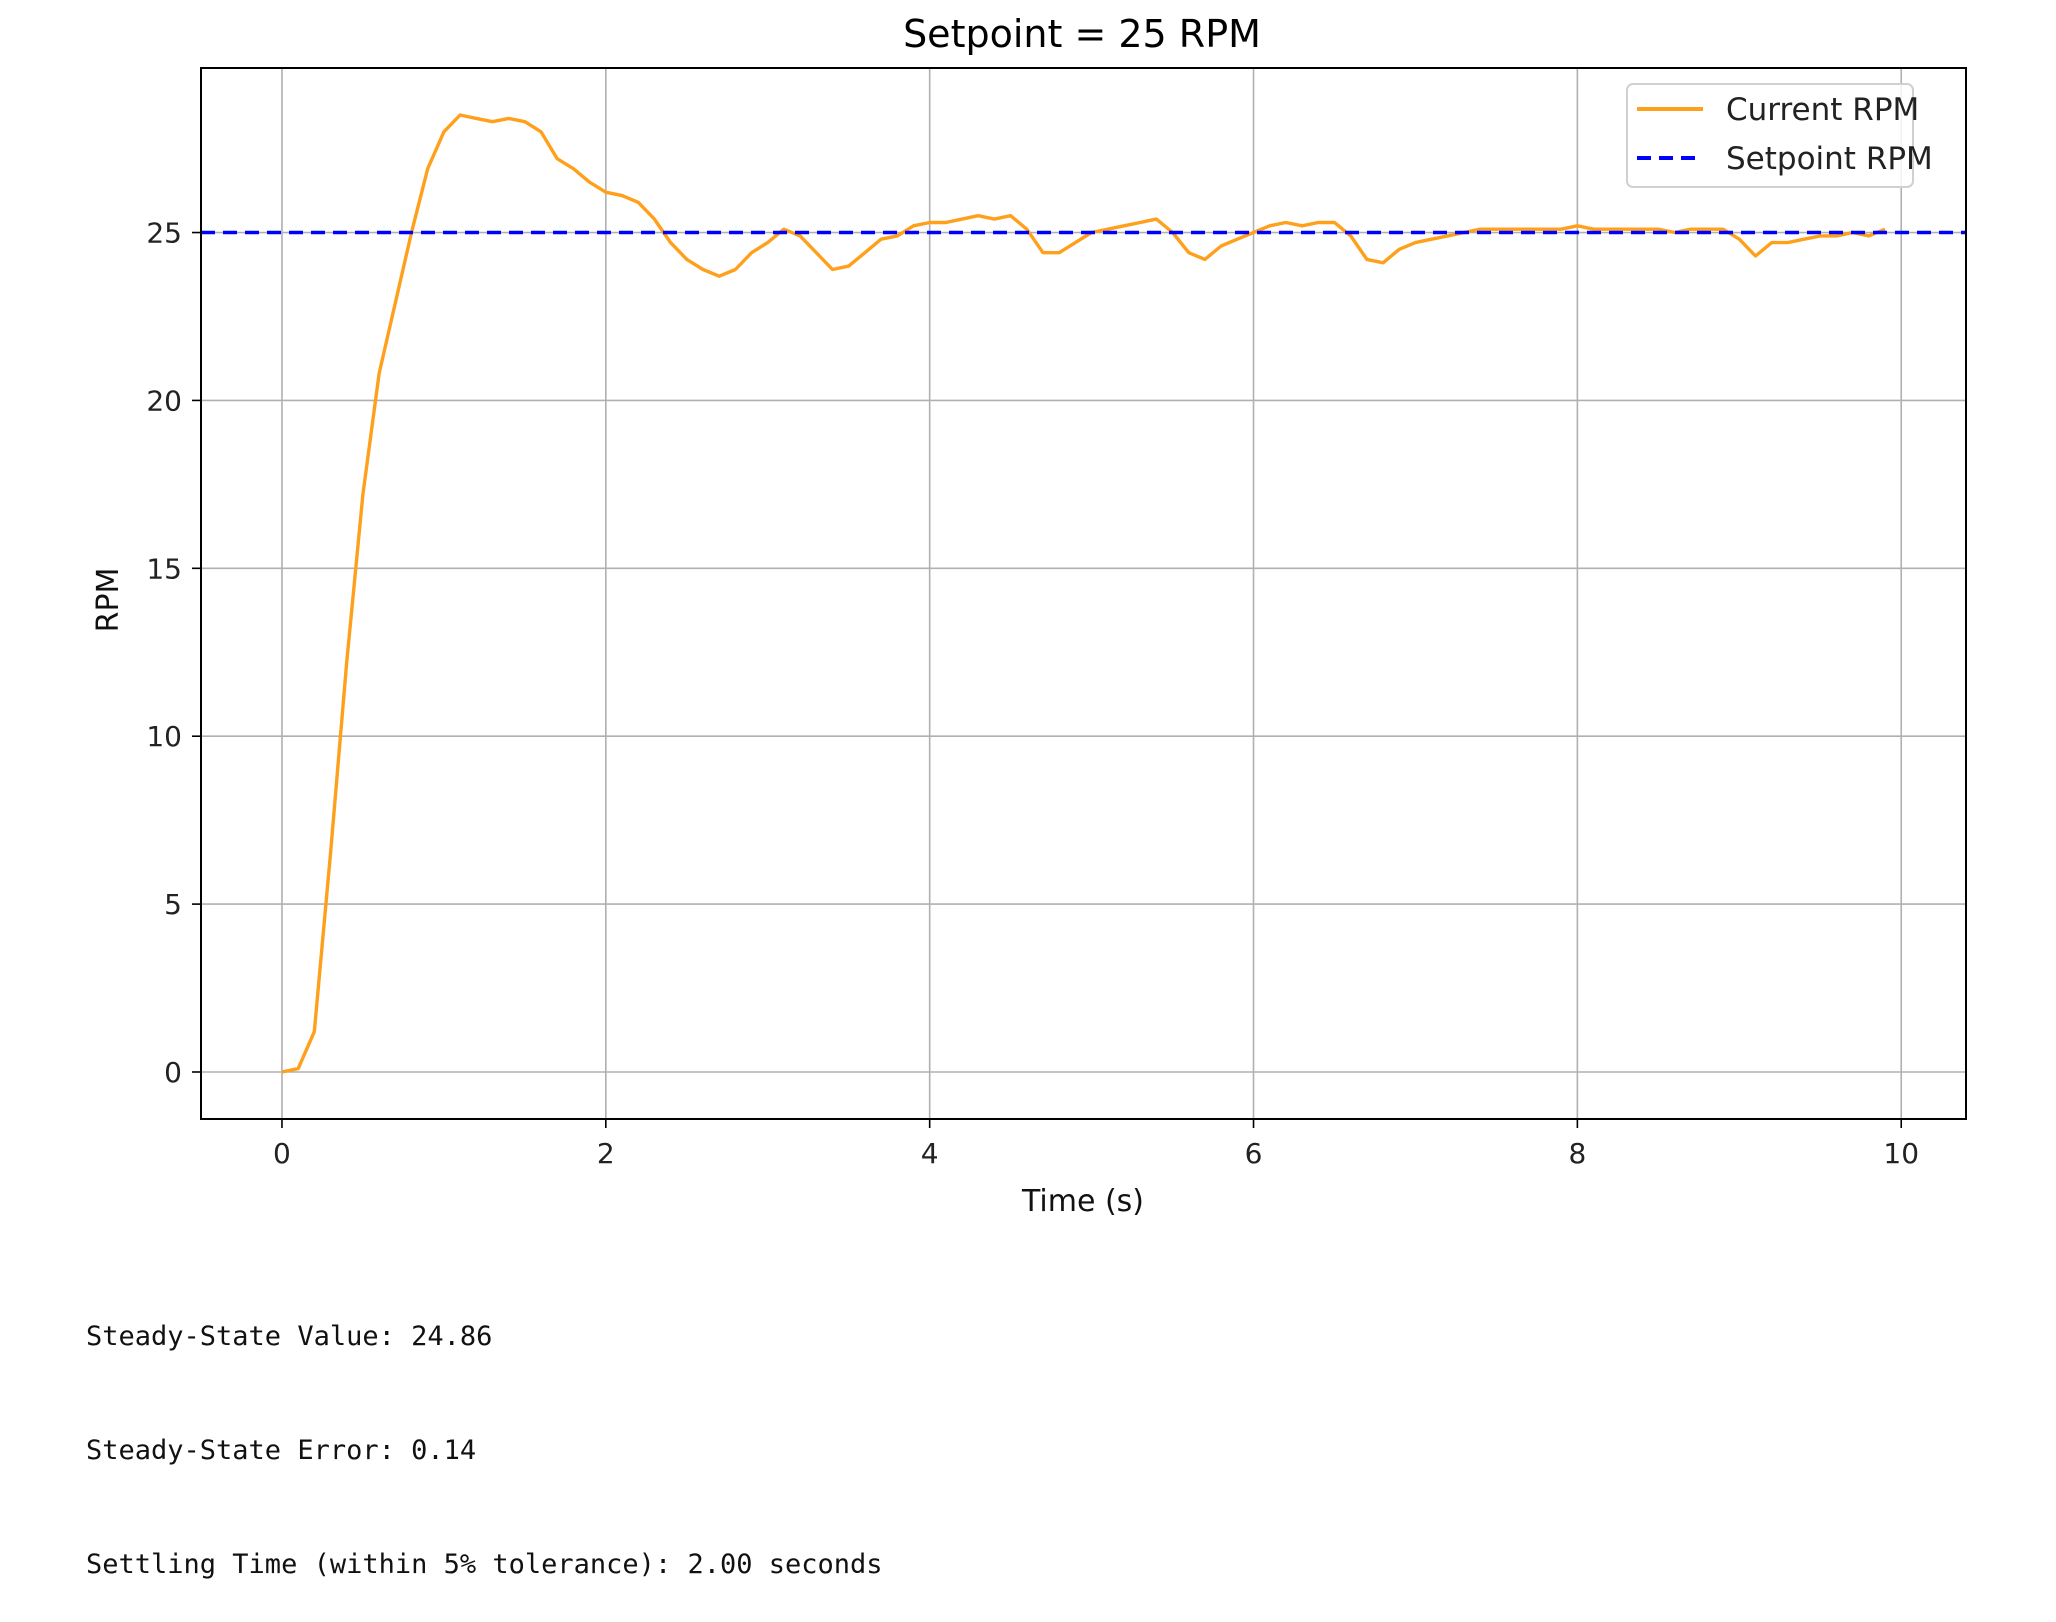  I want to click on x-tick-label-10: 10, so click(1901, 1153).